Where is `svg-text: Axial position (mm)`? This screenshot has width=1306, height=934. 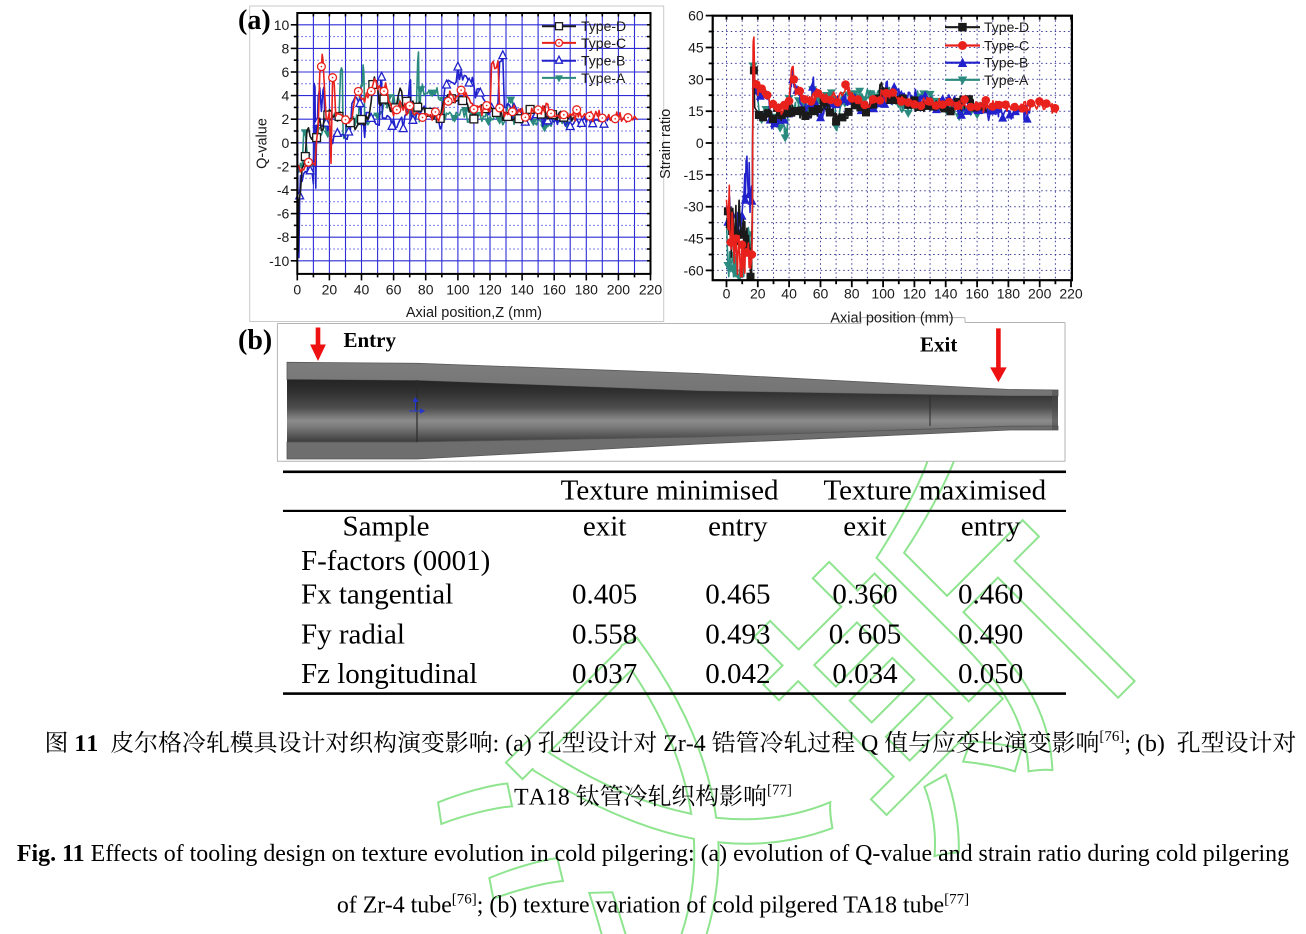
svg-text: Axial position (mm) is located at coordinates (891, 319).